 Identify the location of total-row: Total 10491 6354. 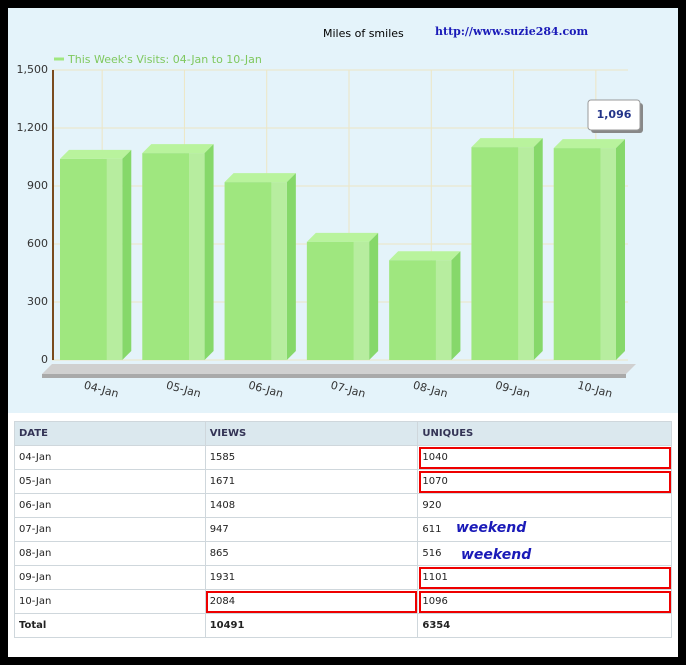
(343, 625).